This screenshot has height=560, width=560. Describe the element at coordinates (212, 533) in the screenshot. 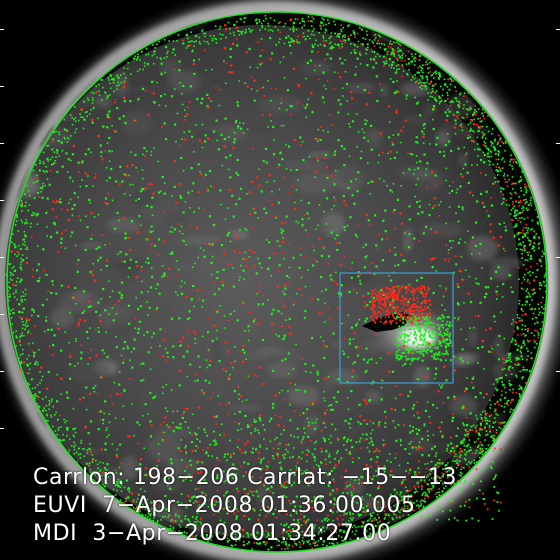

I see `mdi-timestamp-caption: MDI 3−Apr−2008 01:34:27.00` at that location.